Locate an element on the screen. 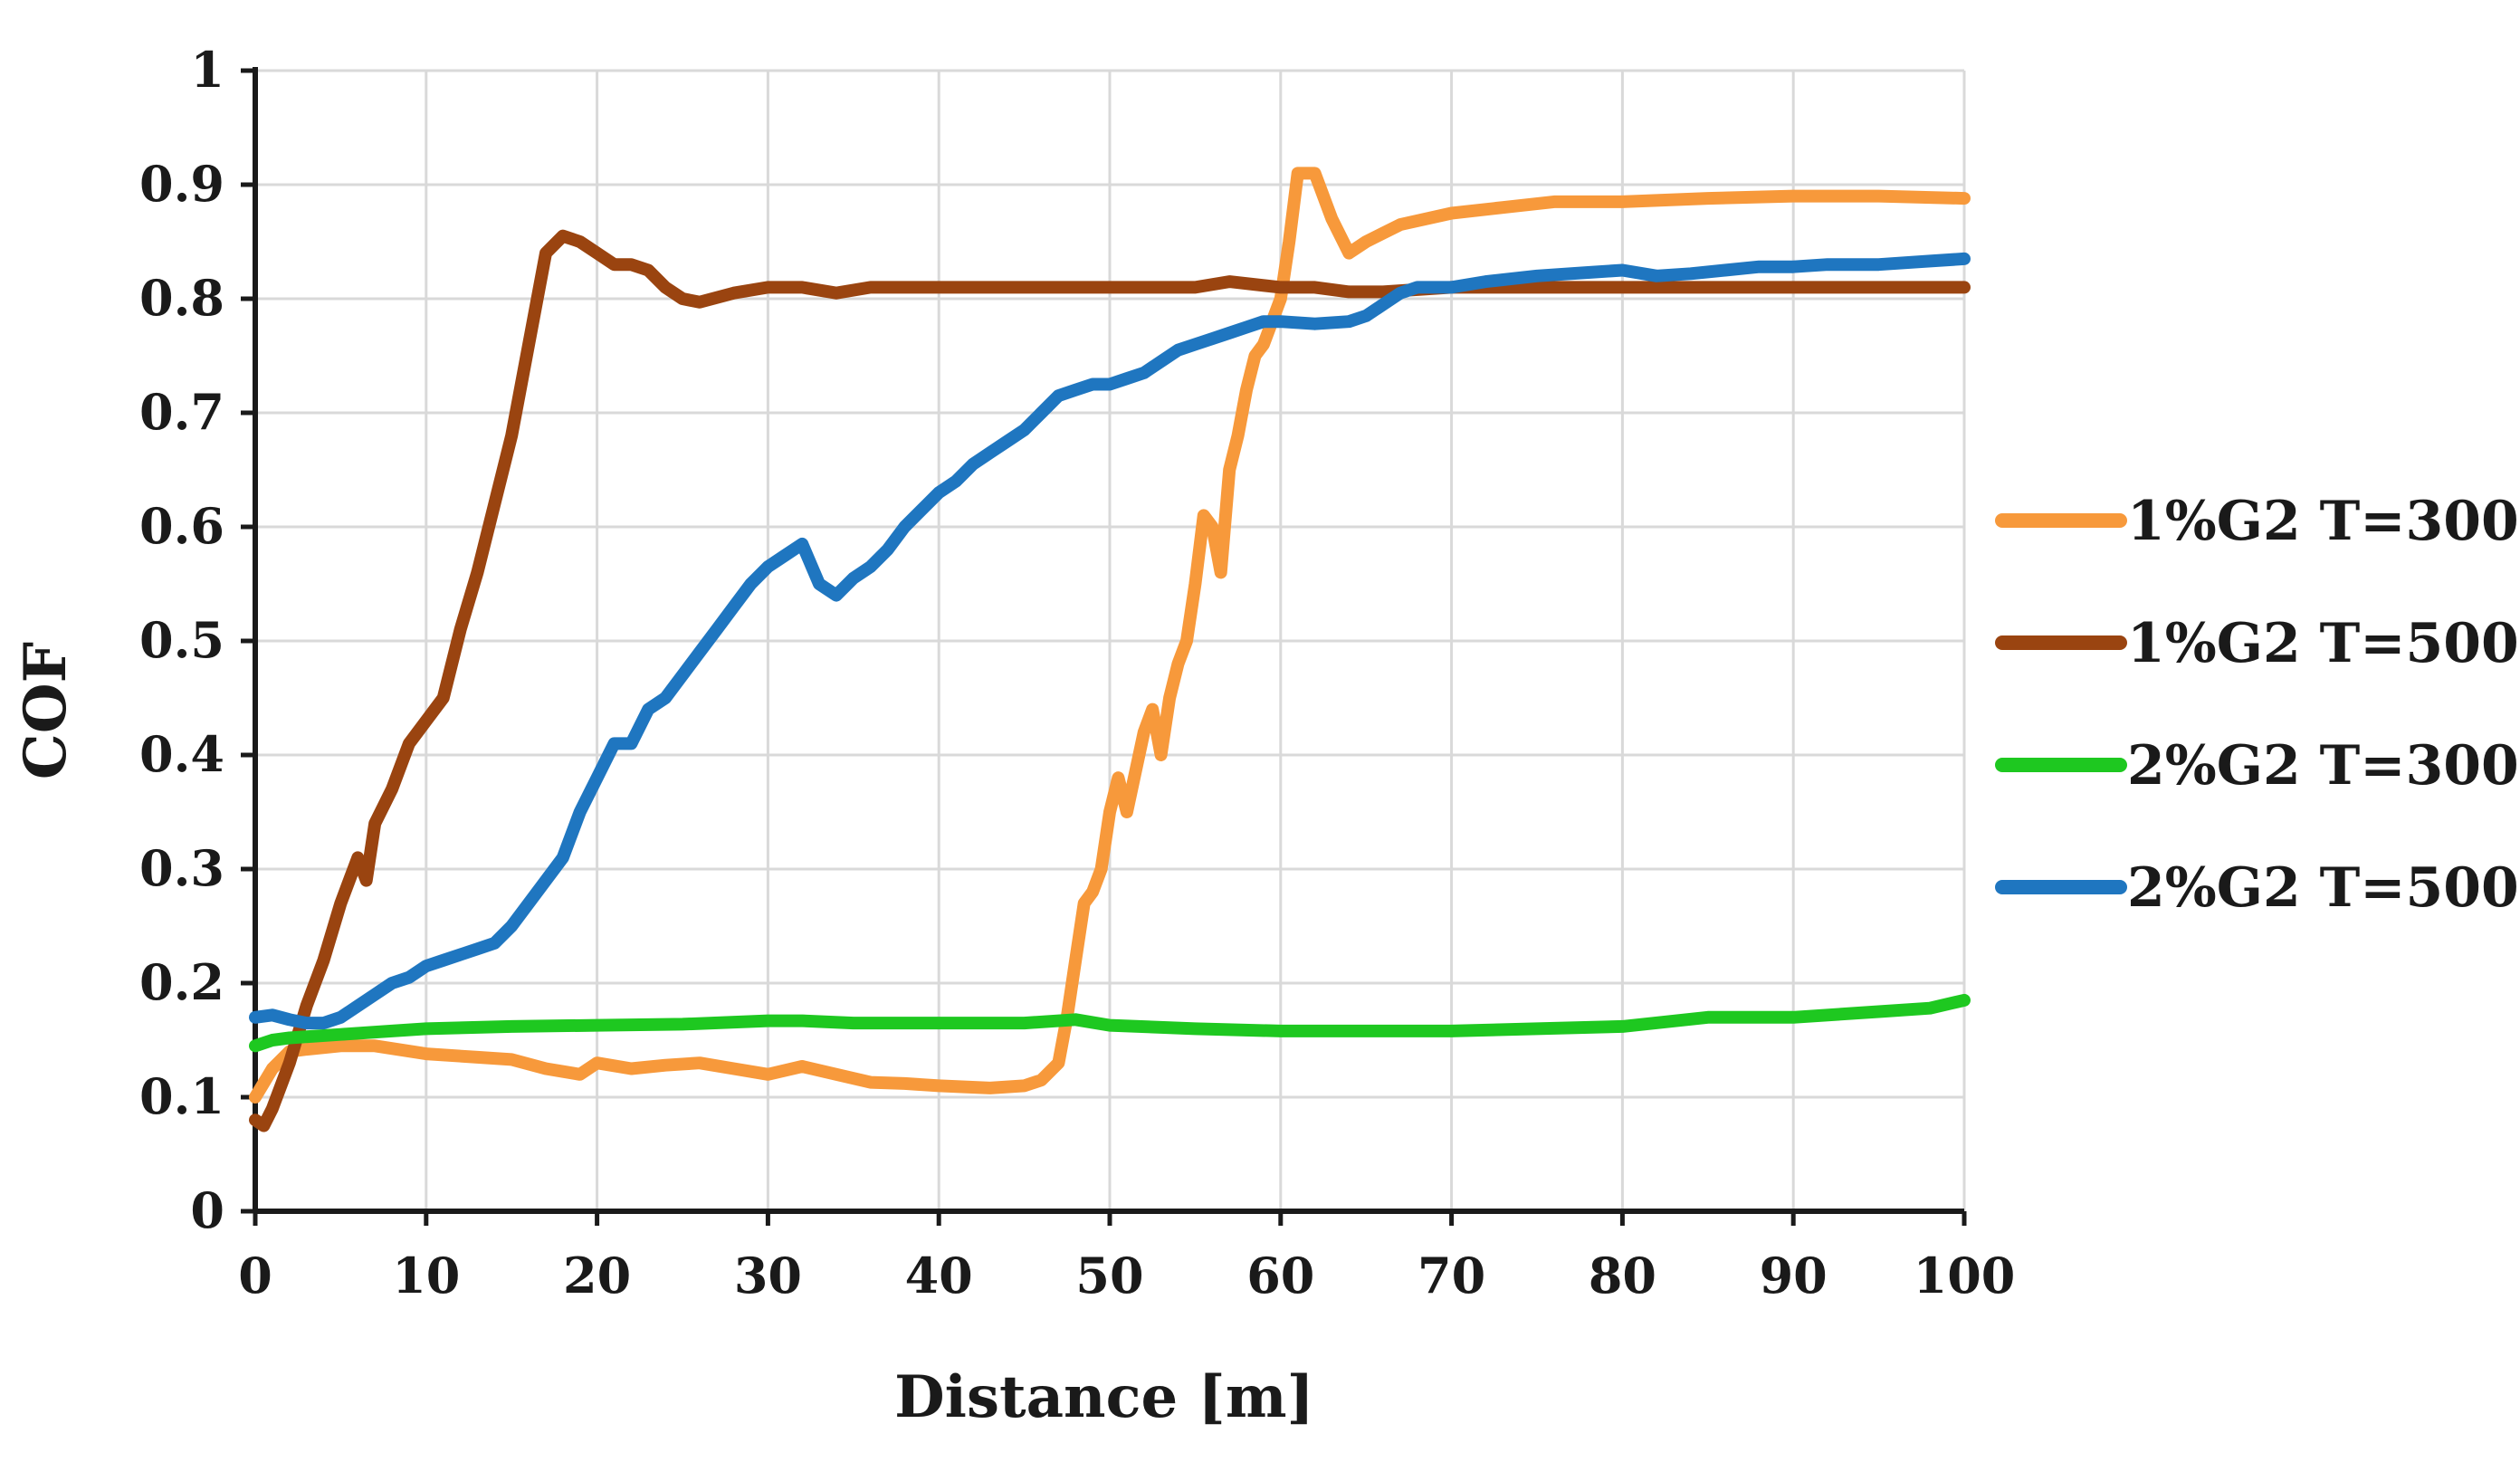  legend-label-4: 2%G2 T=500° is located at coordinates (2324, 888).